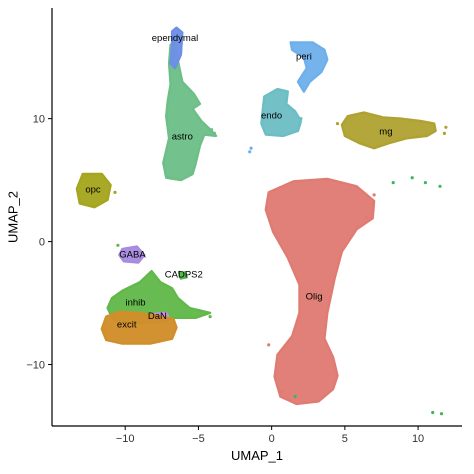 The image size is (474, 474). What do you see at coordinates (176, 48) in the screenshot?
I see `cluster-ependymal` at bounding box center [176, 48].